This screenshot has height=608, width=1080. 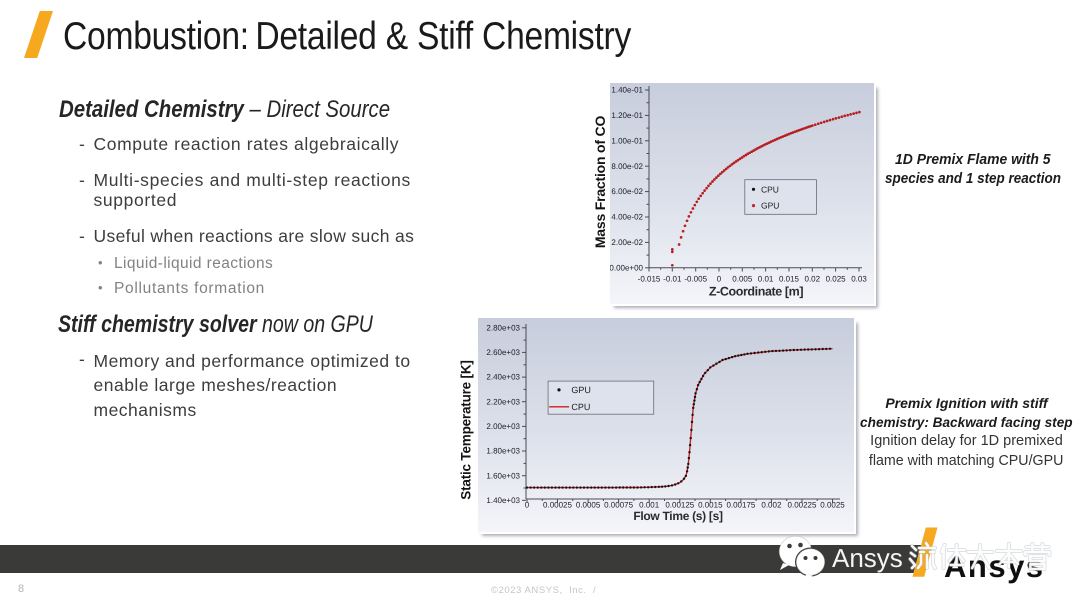 I want to click on svg-text: Ansys, so click(x=867, y=558).